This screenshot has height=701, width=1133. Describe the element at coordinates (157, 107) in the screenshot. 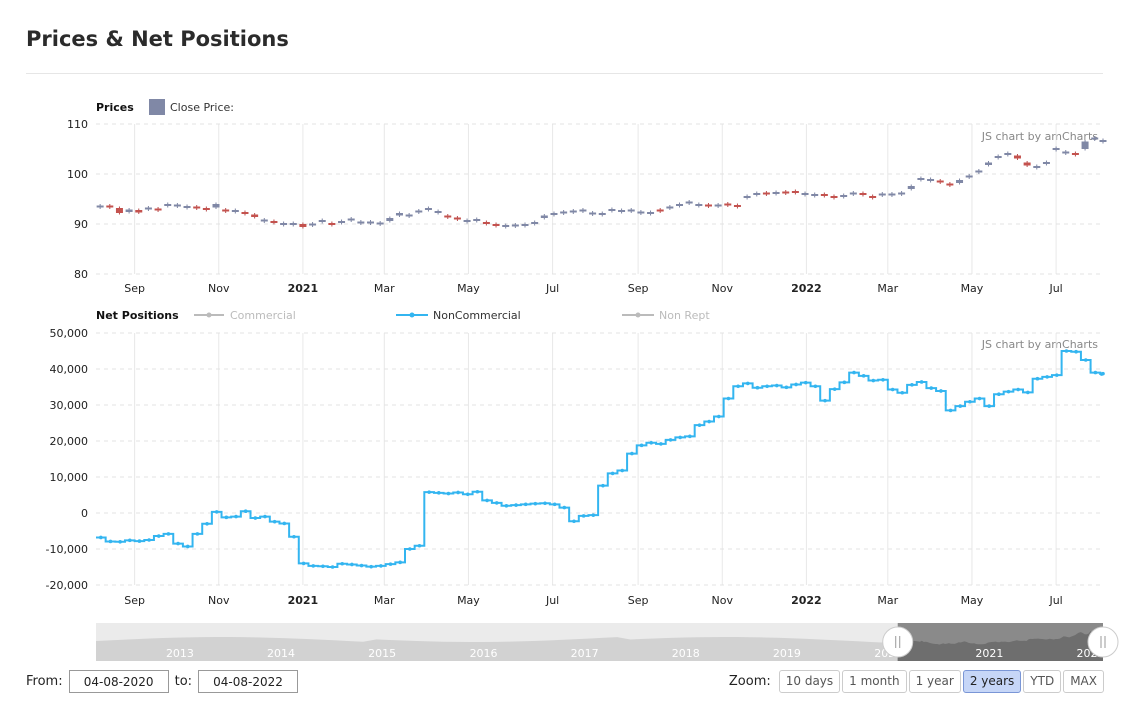

I see `close-price-legend-swatch` at that location.